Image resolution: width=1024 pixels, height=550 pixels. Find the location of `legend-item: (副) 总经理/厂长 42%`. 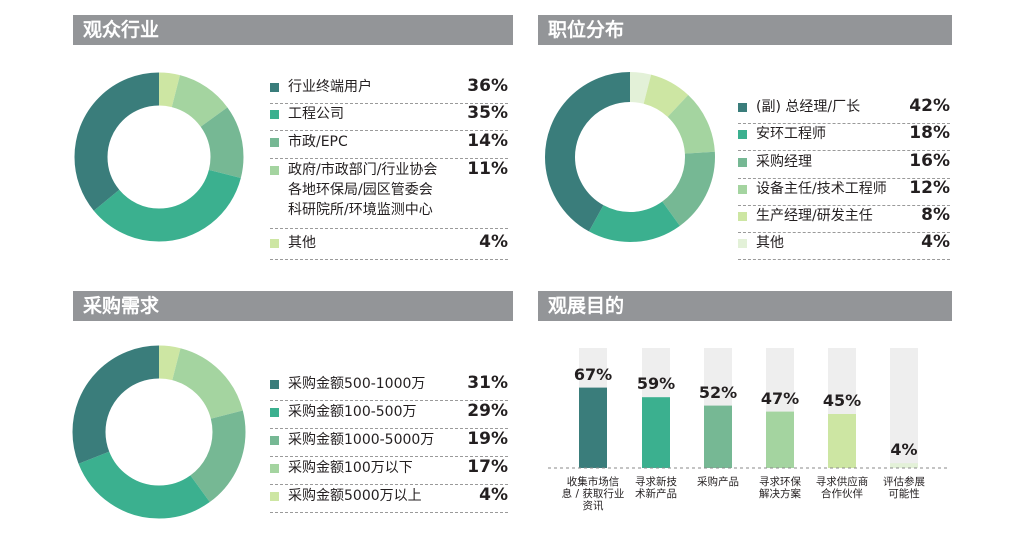

legend-item: (副) 总经理/厂长 42% is located at coordinates (844, 110).